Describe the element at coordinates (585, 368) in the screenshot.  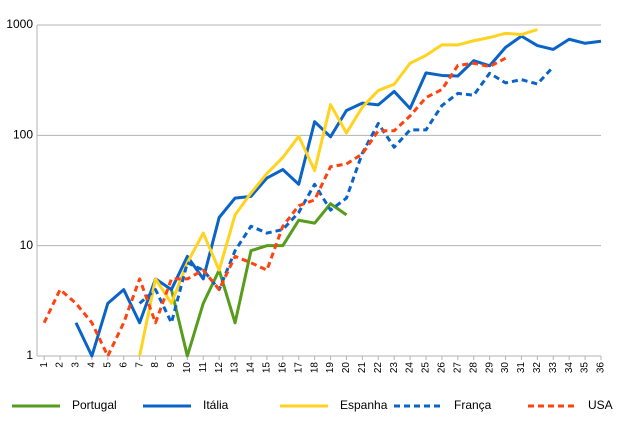
I see `x-tick-label: 35` at that location.